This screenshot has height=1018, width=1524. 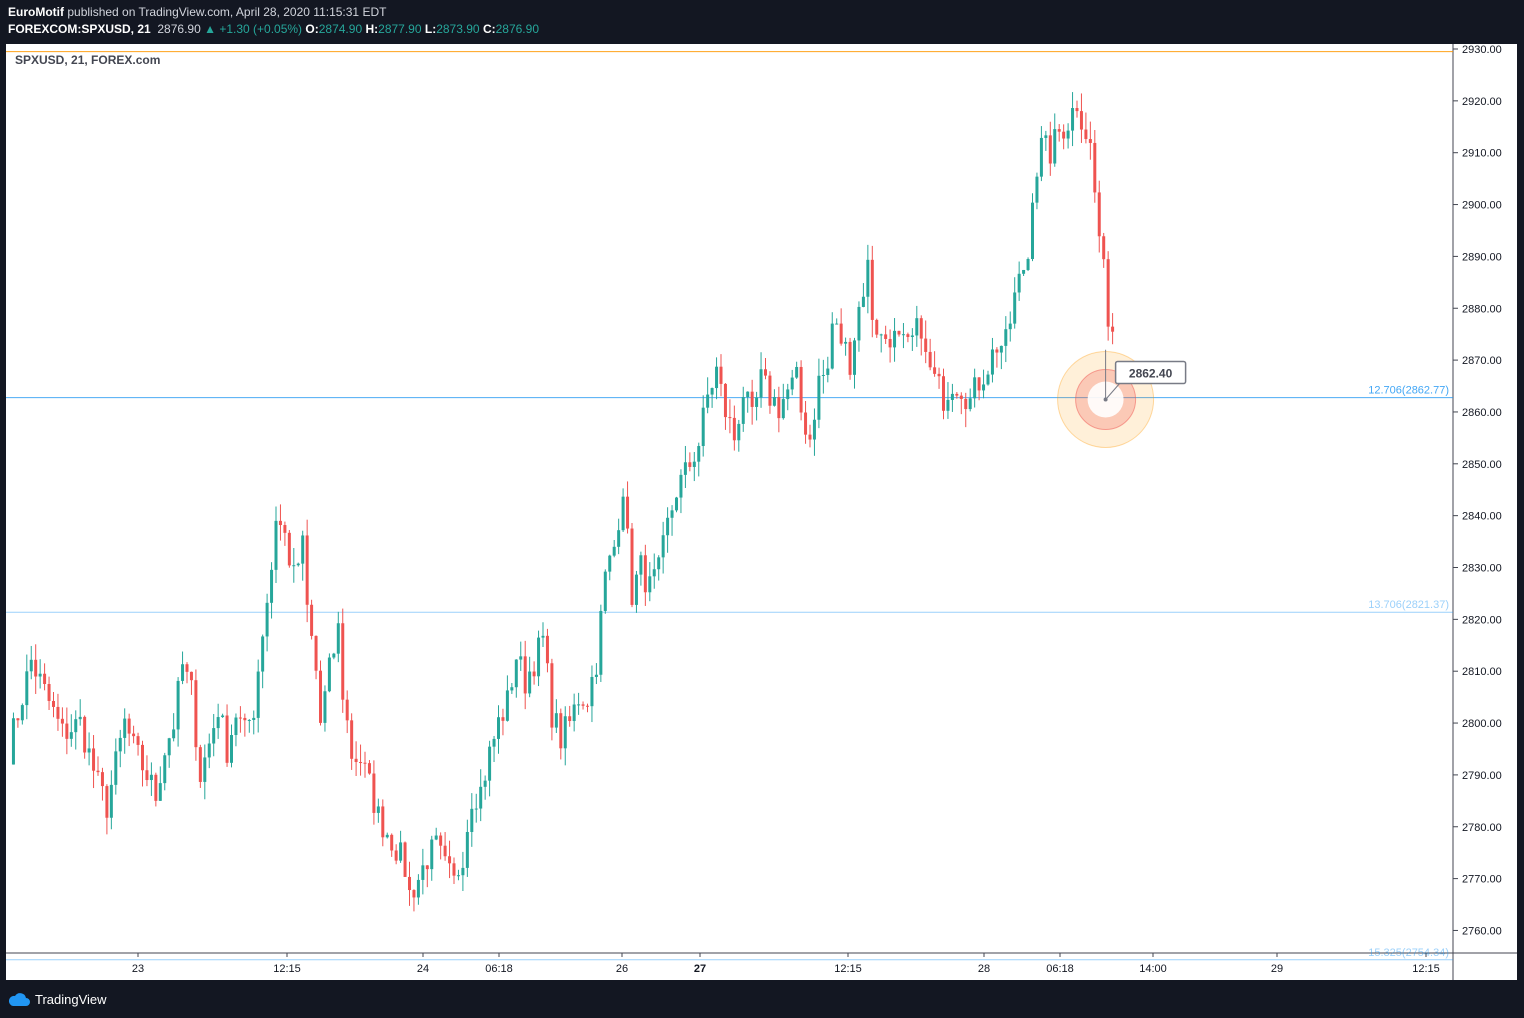 I want to click on open-value: 2874.90, so click(x=340, y=29).